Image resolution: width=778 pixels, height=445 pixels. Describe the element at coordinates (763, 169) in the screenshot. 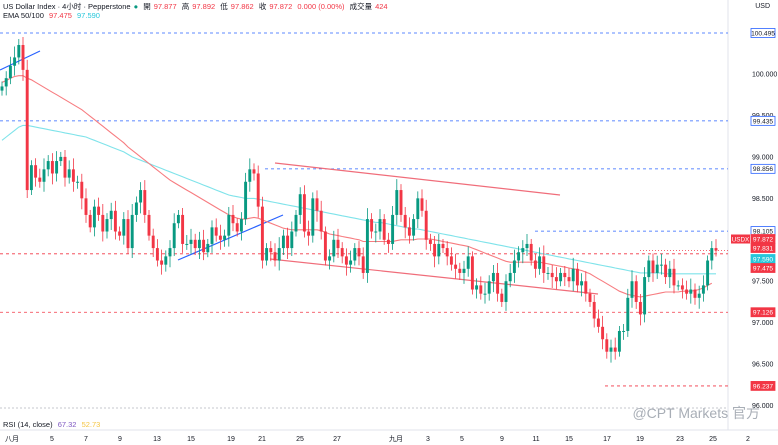

I see `price-tag-value: 98.856` at that location.